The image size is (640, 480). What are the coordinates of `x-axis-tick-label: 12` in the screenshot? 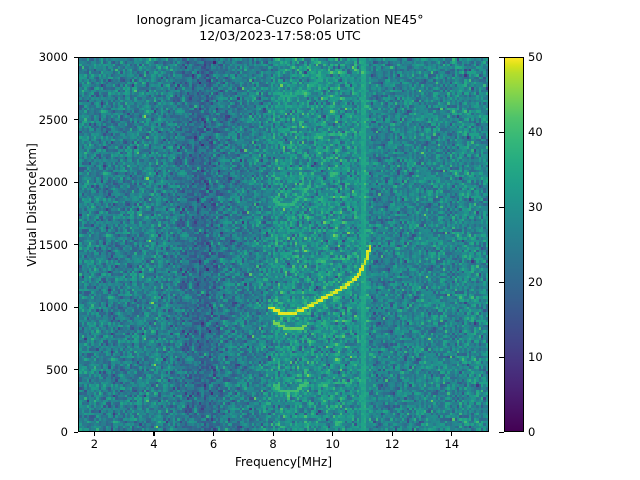 It's located at (392, 444).